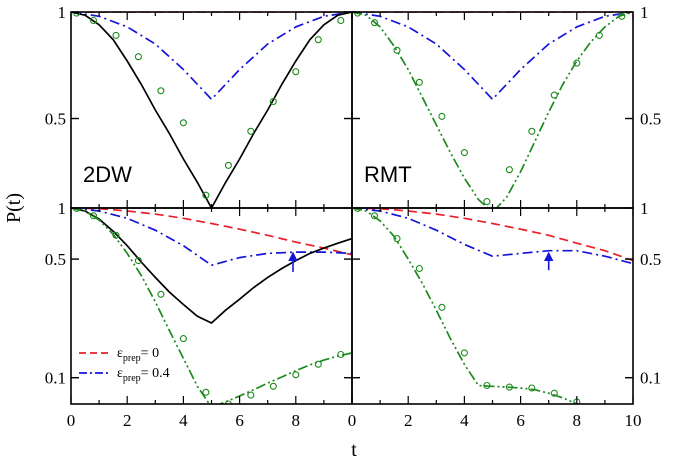 This screenshot has height=462, width=682. What do you see at coordinates (143, 375) in the screenshot?
I see `legend-label: εprep= 0.4` at bounding box center [143, 375].